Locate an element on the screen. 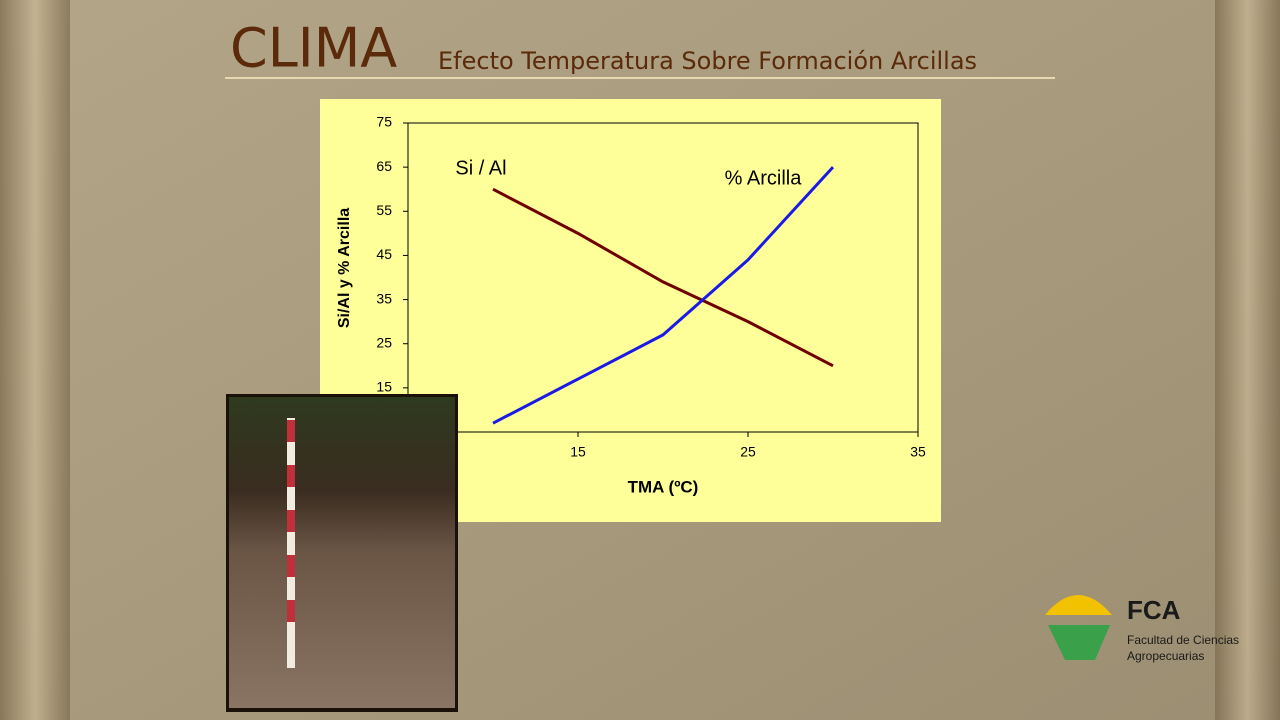 This screenshot has width=1280, height=725. x-axis-title: TMA (ºC) is located at coordinates (663, 486).